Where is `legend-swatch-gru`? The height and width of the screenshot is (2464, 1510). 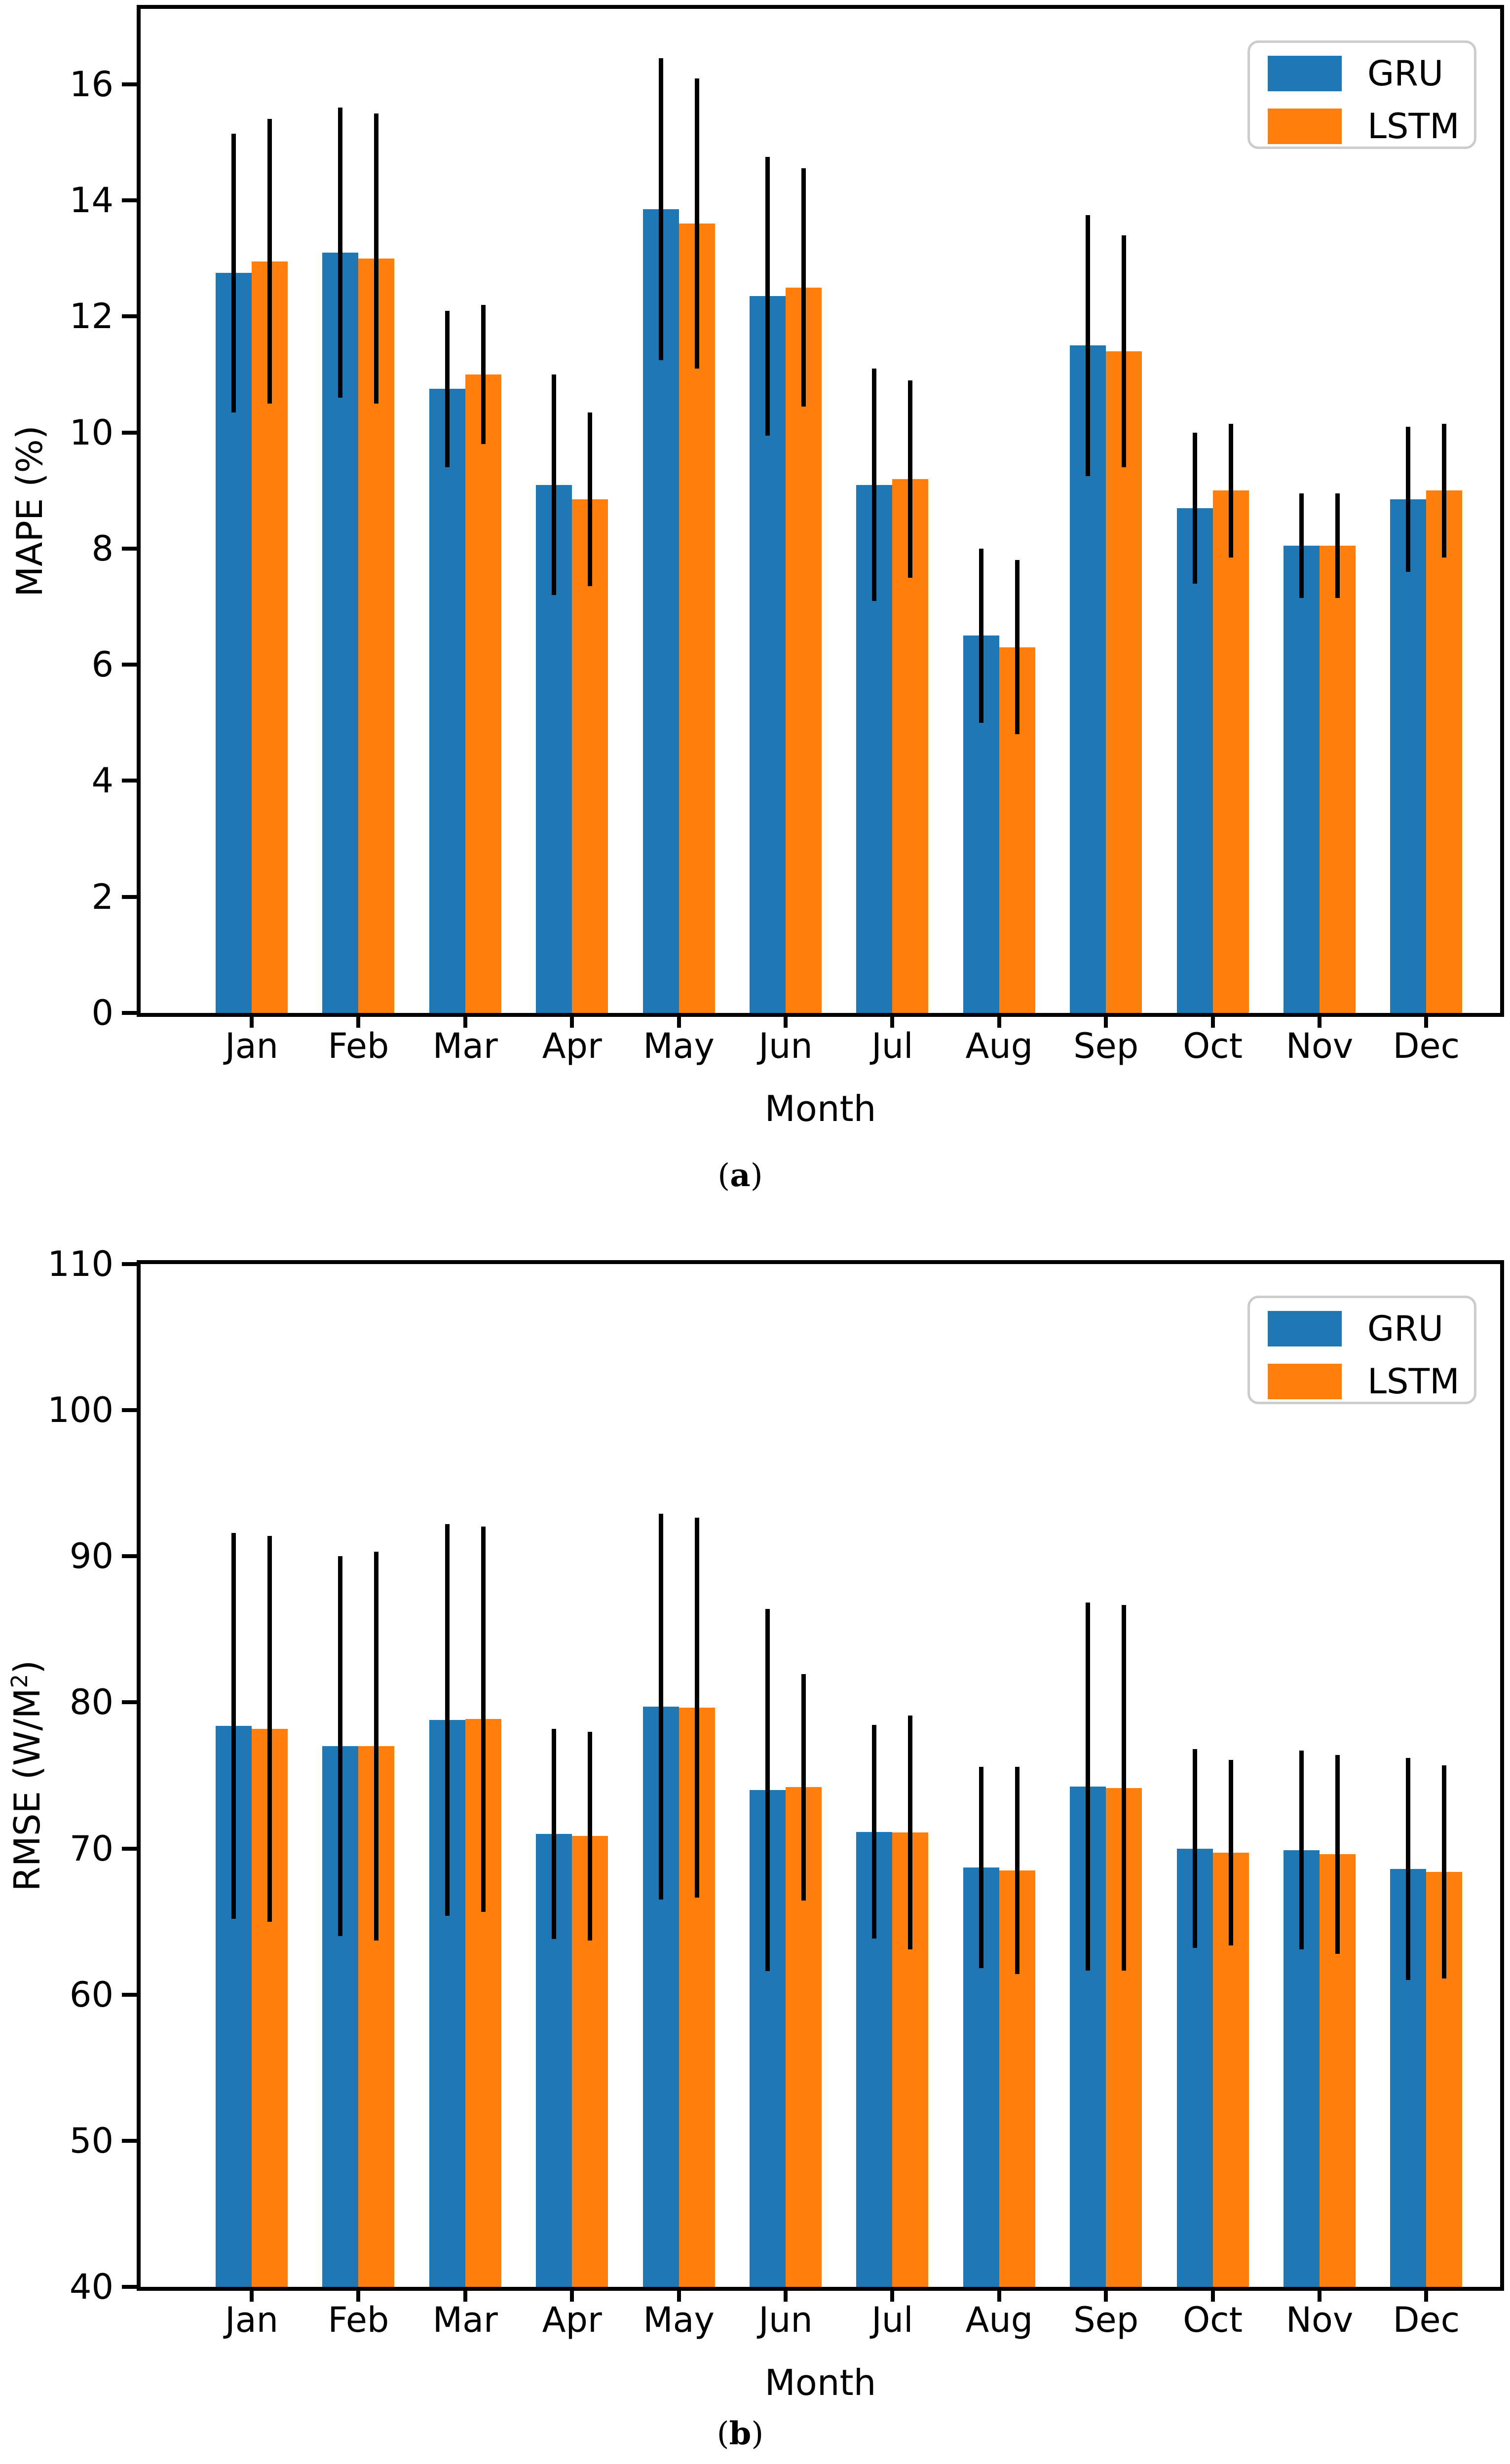
legend-swatch-gru is located at coordinates (1305, 1328).